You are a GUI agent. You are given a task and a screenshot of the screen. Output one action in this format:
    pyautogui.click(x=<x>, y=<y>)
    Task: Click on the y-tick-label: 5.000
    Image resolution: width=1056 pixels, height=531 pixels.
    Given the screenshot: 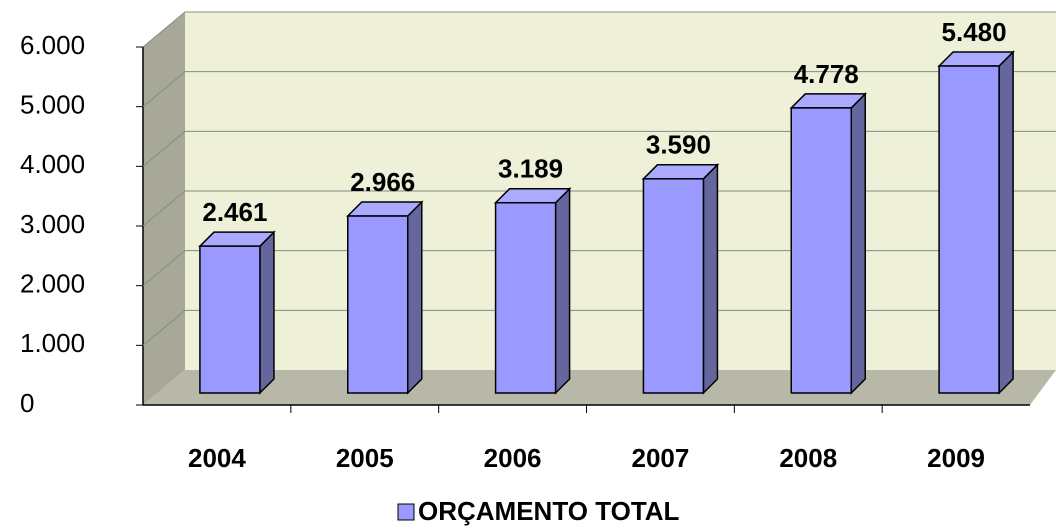 What is the action you would take?
    pyautogui.click(x=52, y=105)
    